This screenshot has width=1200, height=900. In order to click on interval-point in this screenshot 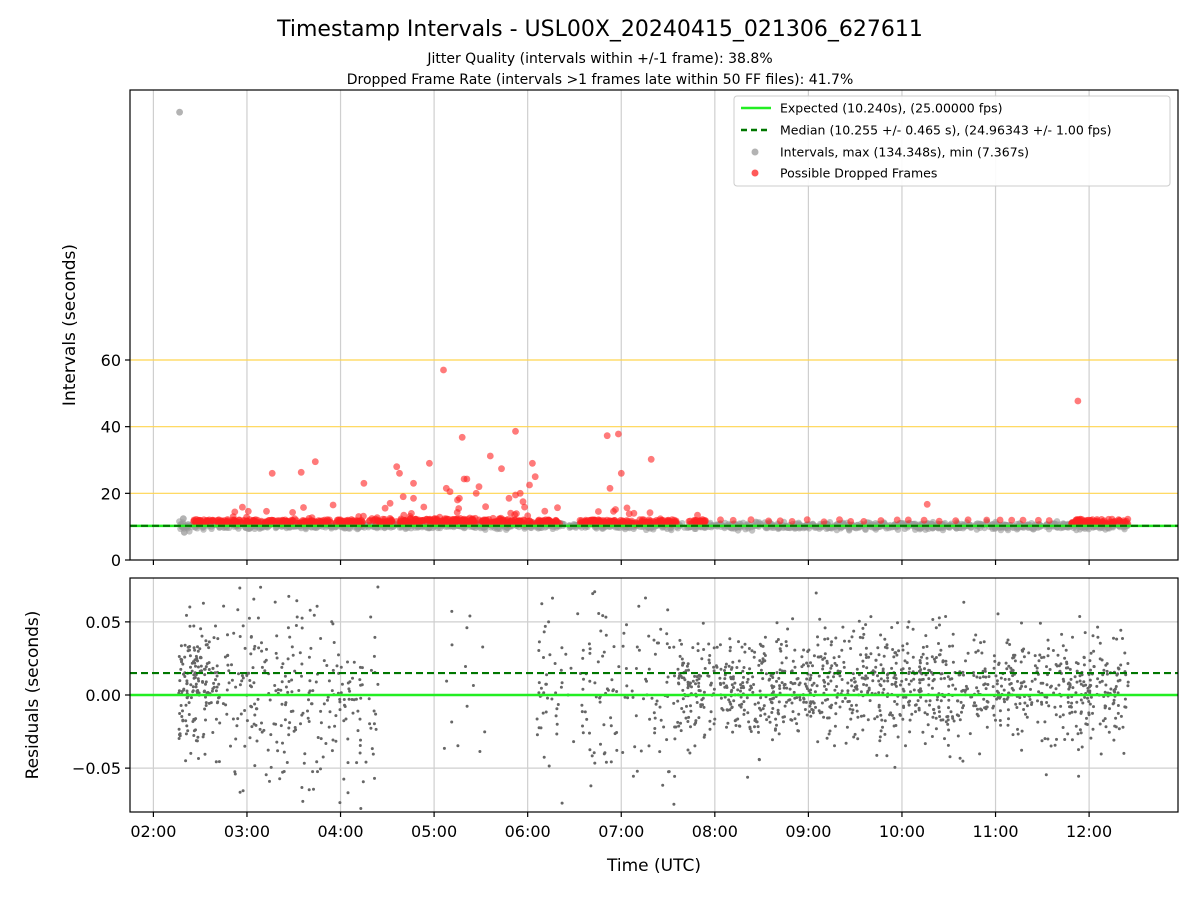, I will do `click(943, 530)`.